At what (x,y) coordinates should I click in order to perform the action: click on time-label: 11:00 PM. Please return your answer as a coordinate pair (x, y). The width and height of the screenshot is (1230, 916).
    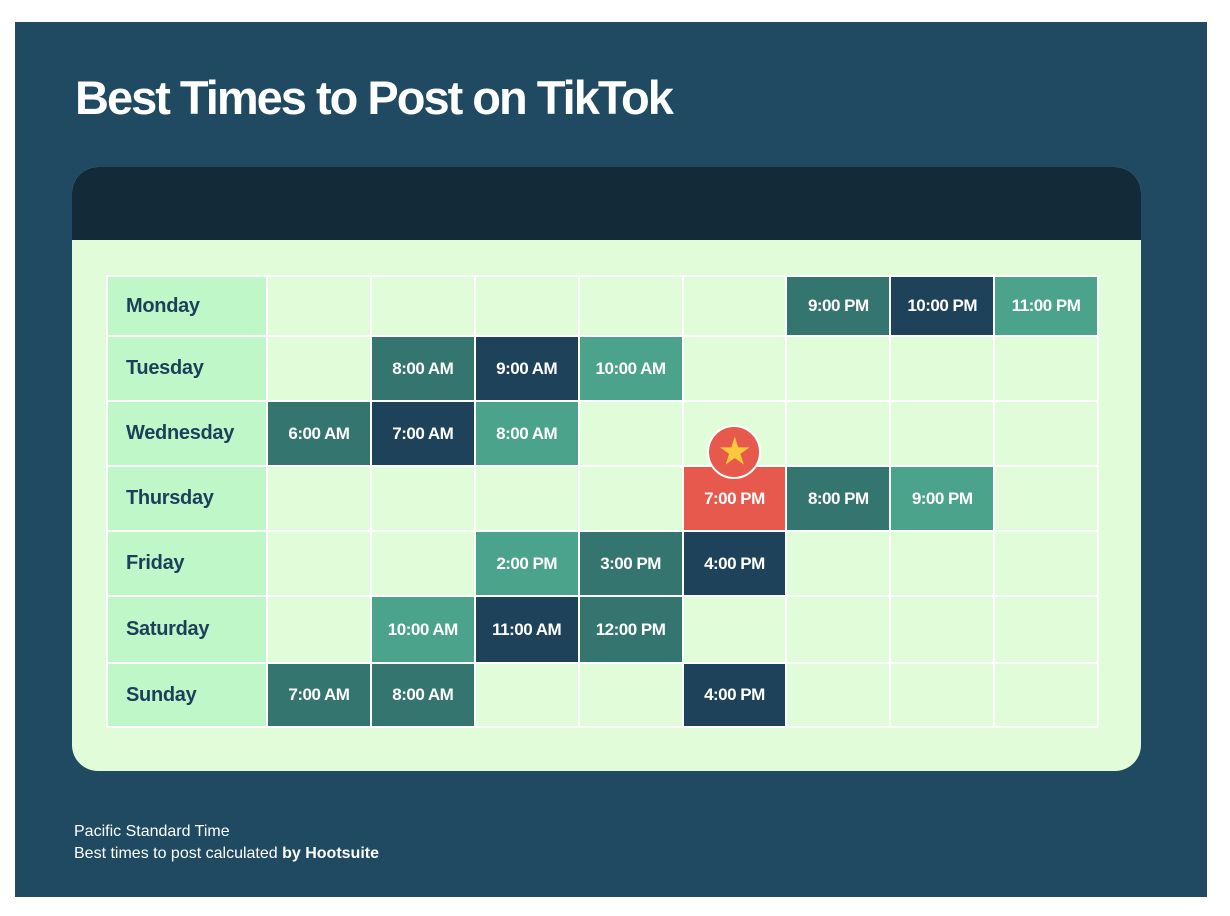
    Looking at the image, I should click on (1046, 305).